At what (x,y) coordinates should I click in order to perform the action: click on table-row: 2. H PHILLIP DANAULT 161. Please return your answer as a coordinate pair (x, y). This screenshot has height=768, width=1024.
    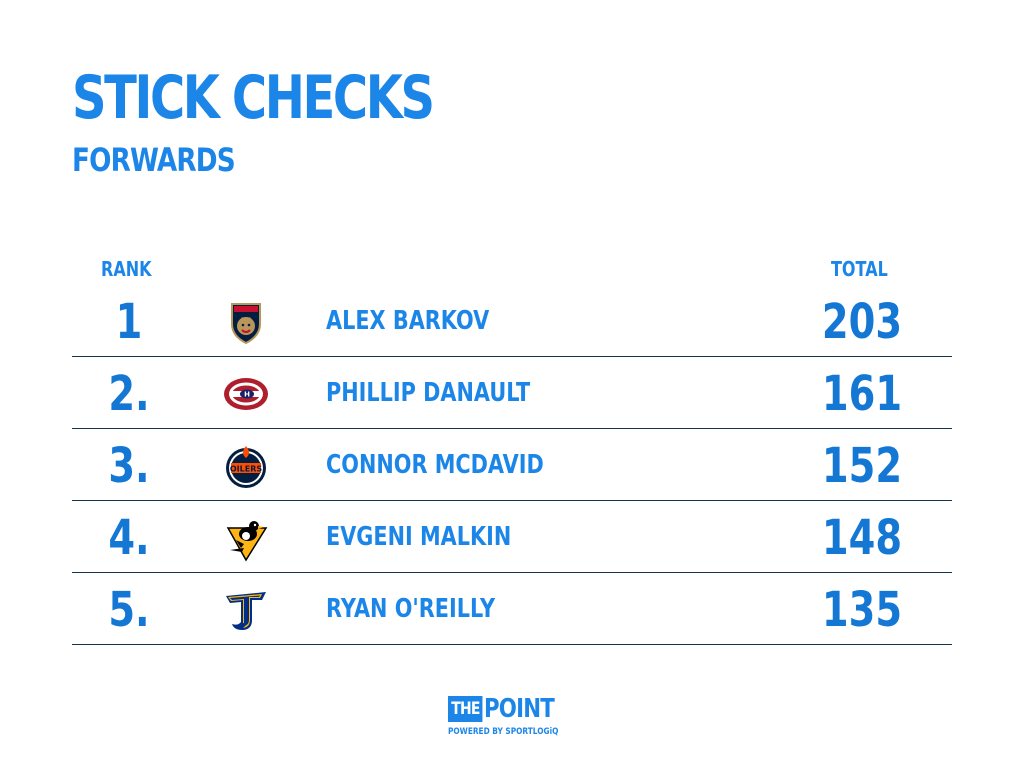
    Looking at the image, I should click on (512, 393).